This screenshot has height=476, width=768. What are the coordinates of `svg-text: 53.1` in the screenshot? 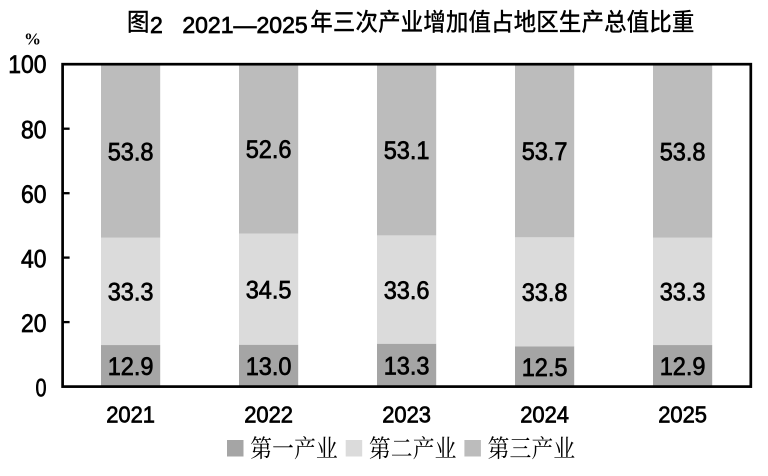 It's located at (407, 151).